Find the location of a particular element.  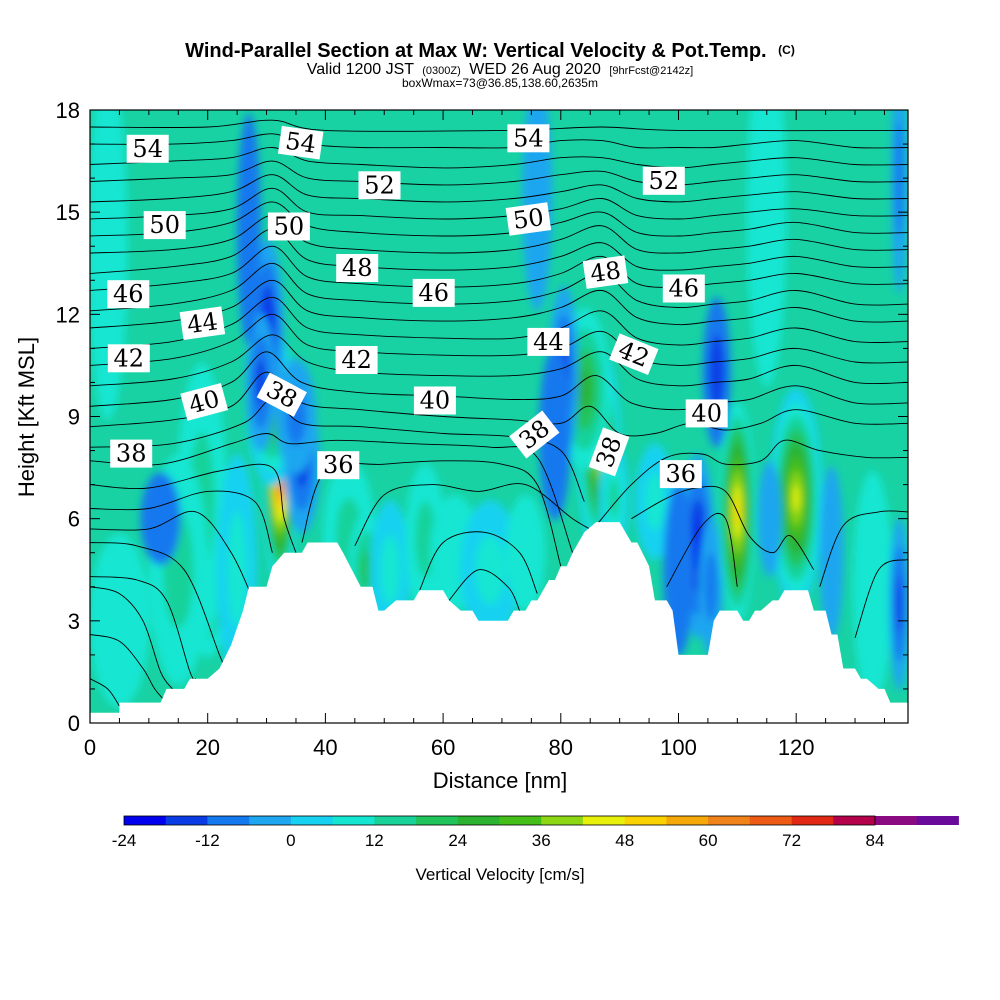

colorbar-tick-label: 24 is located at coordinates (457, 840).